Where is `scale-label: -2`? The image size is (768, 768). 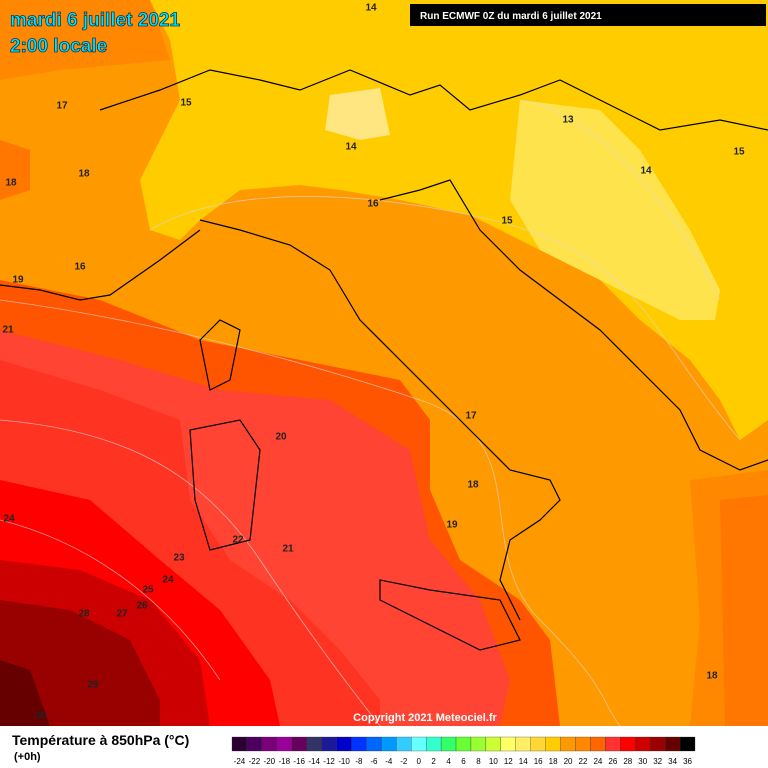
scale-label: -2 is located at coordinates (404, 761).